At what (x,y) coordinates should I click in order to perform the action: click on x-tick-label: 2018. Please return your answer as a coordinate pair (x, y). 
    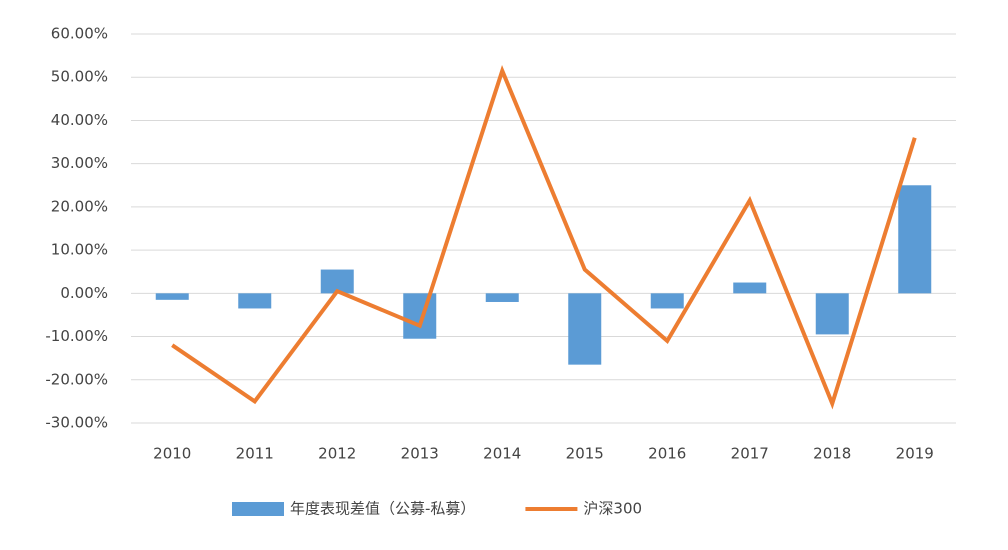
    Looking at the image, I should click on (832, 454).